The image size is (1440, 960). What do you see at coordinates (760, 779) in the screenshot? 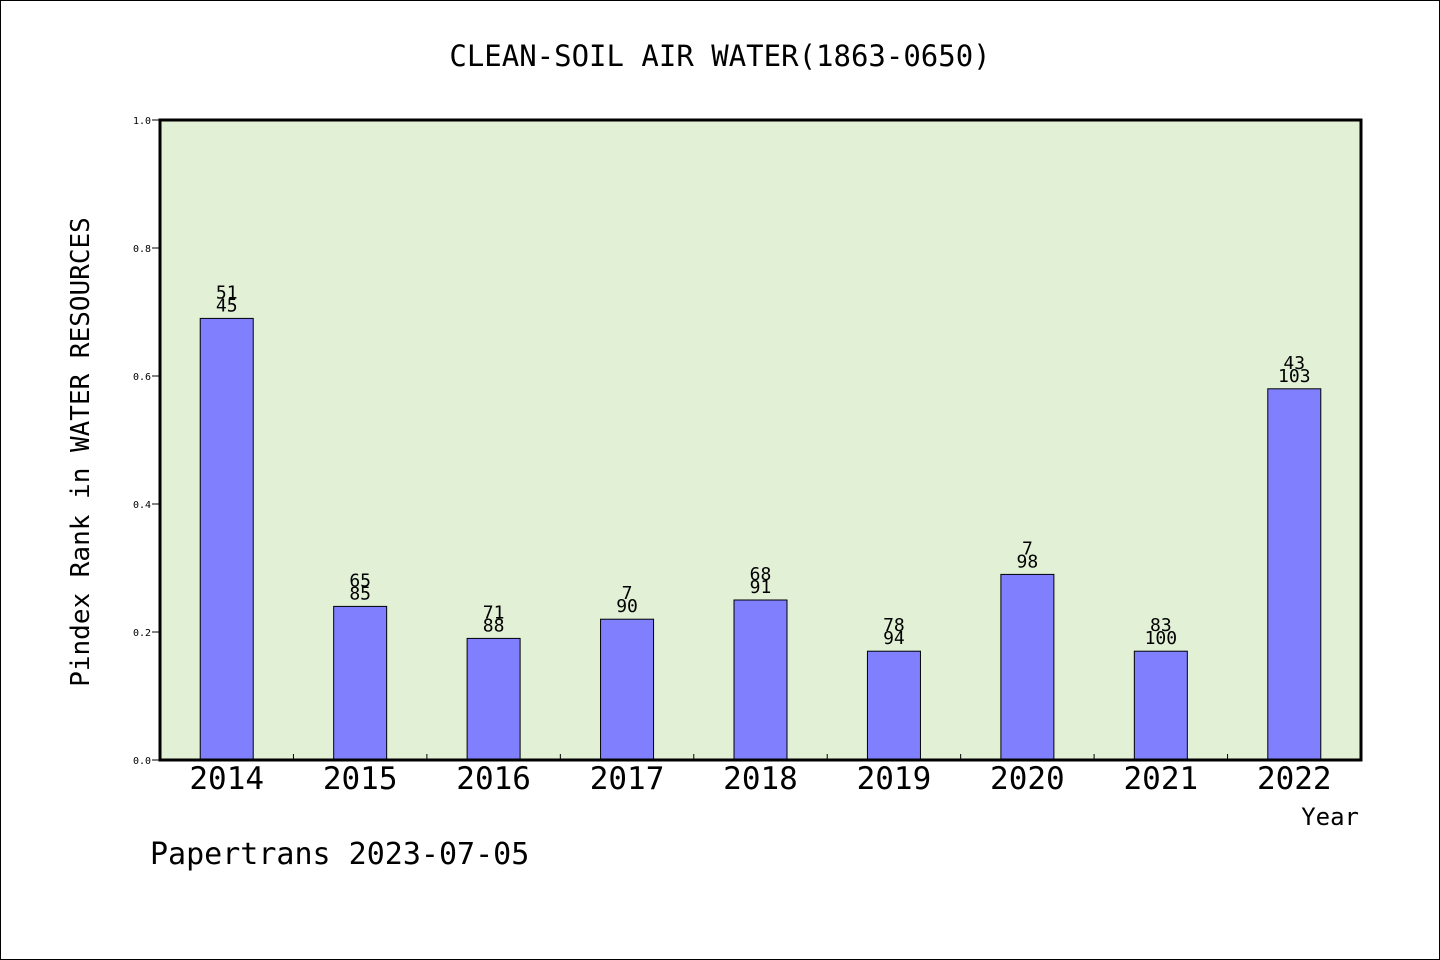
I see `x-tick-label-2018: 2018` at bounding box center [760, 779].